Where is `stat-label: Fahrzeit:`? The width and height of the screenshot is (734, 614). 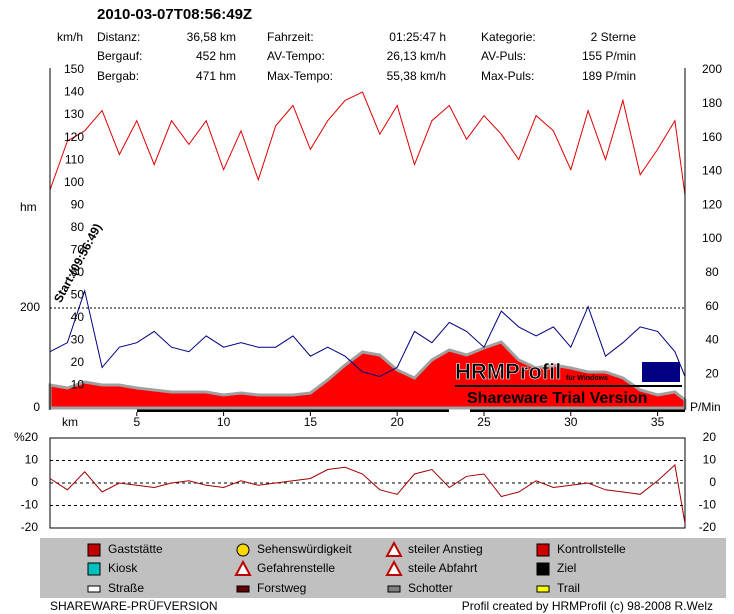 stat-label: Fahrzeit: is located at coordinates (290, 37).